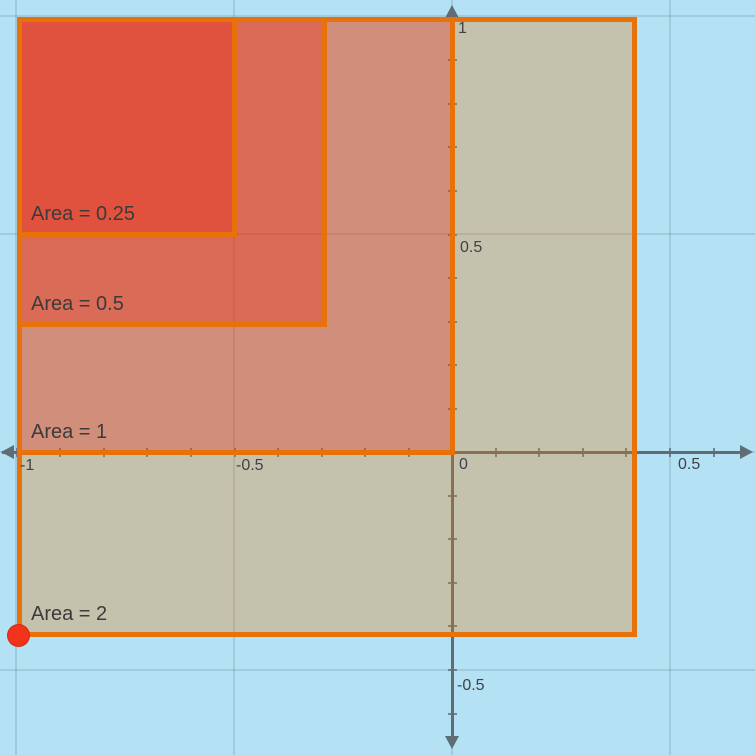  I want to click on area-label-0.25: Area = 0.25, so click(83, 214).